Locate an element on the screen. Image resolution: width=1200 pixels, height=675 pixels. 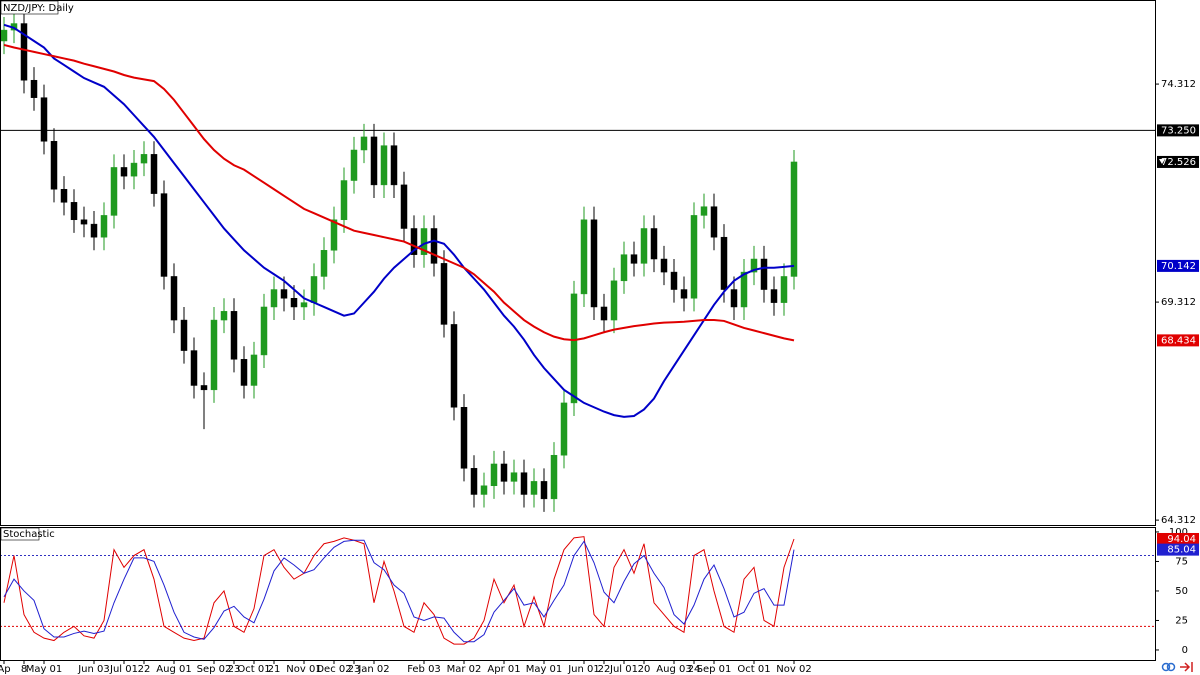
shift-icon is located at coordinates (1186, 667).